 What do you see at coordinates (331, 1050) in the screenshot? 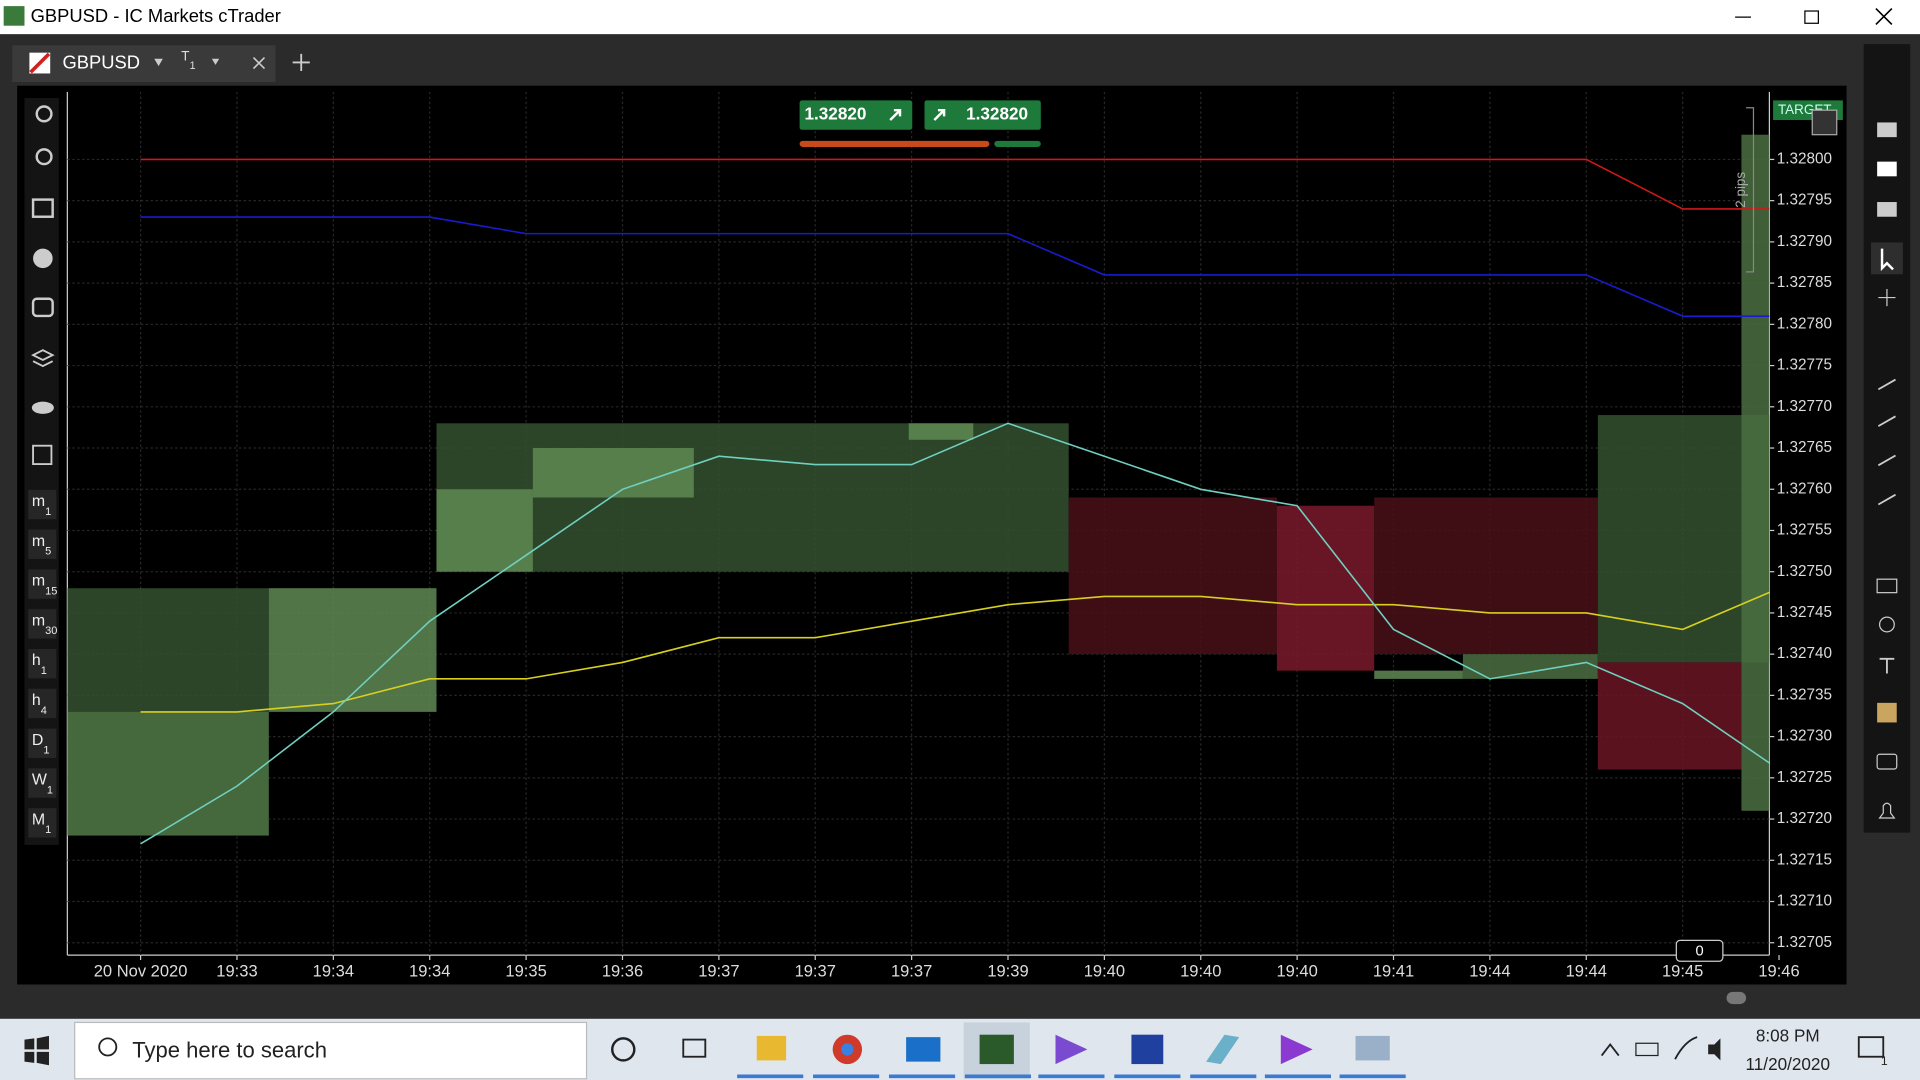
I see `search-box` at bounding box center [331, 1050].